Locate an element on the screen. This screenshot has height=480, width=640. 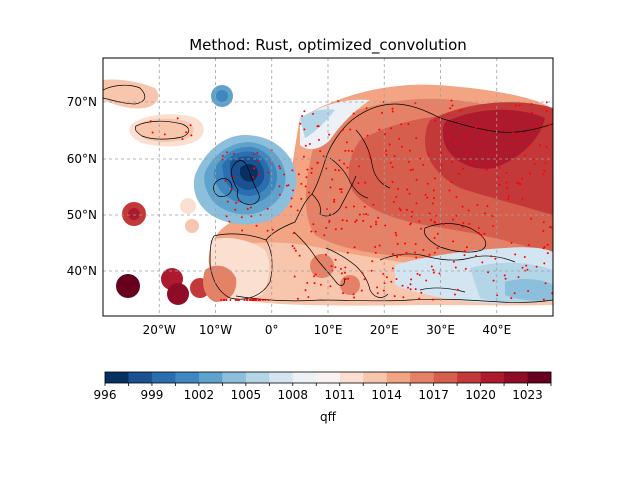
colorbar-tick-label: 1002 is located at coordinates (199, 395).